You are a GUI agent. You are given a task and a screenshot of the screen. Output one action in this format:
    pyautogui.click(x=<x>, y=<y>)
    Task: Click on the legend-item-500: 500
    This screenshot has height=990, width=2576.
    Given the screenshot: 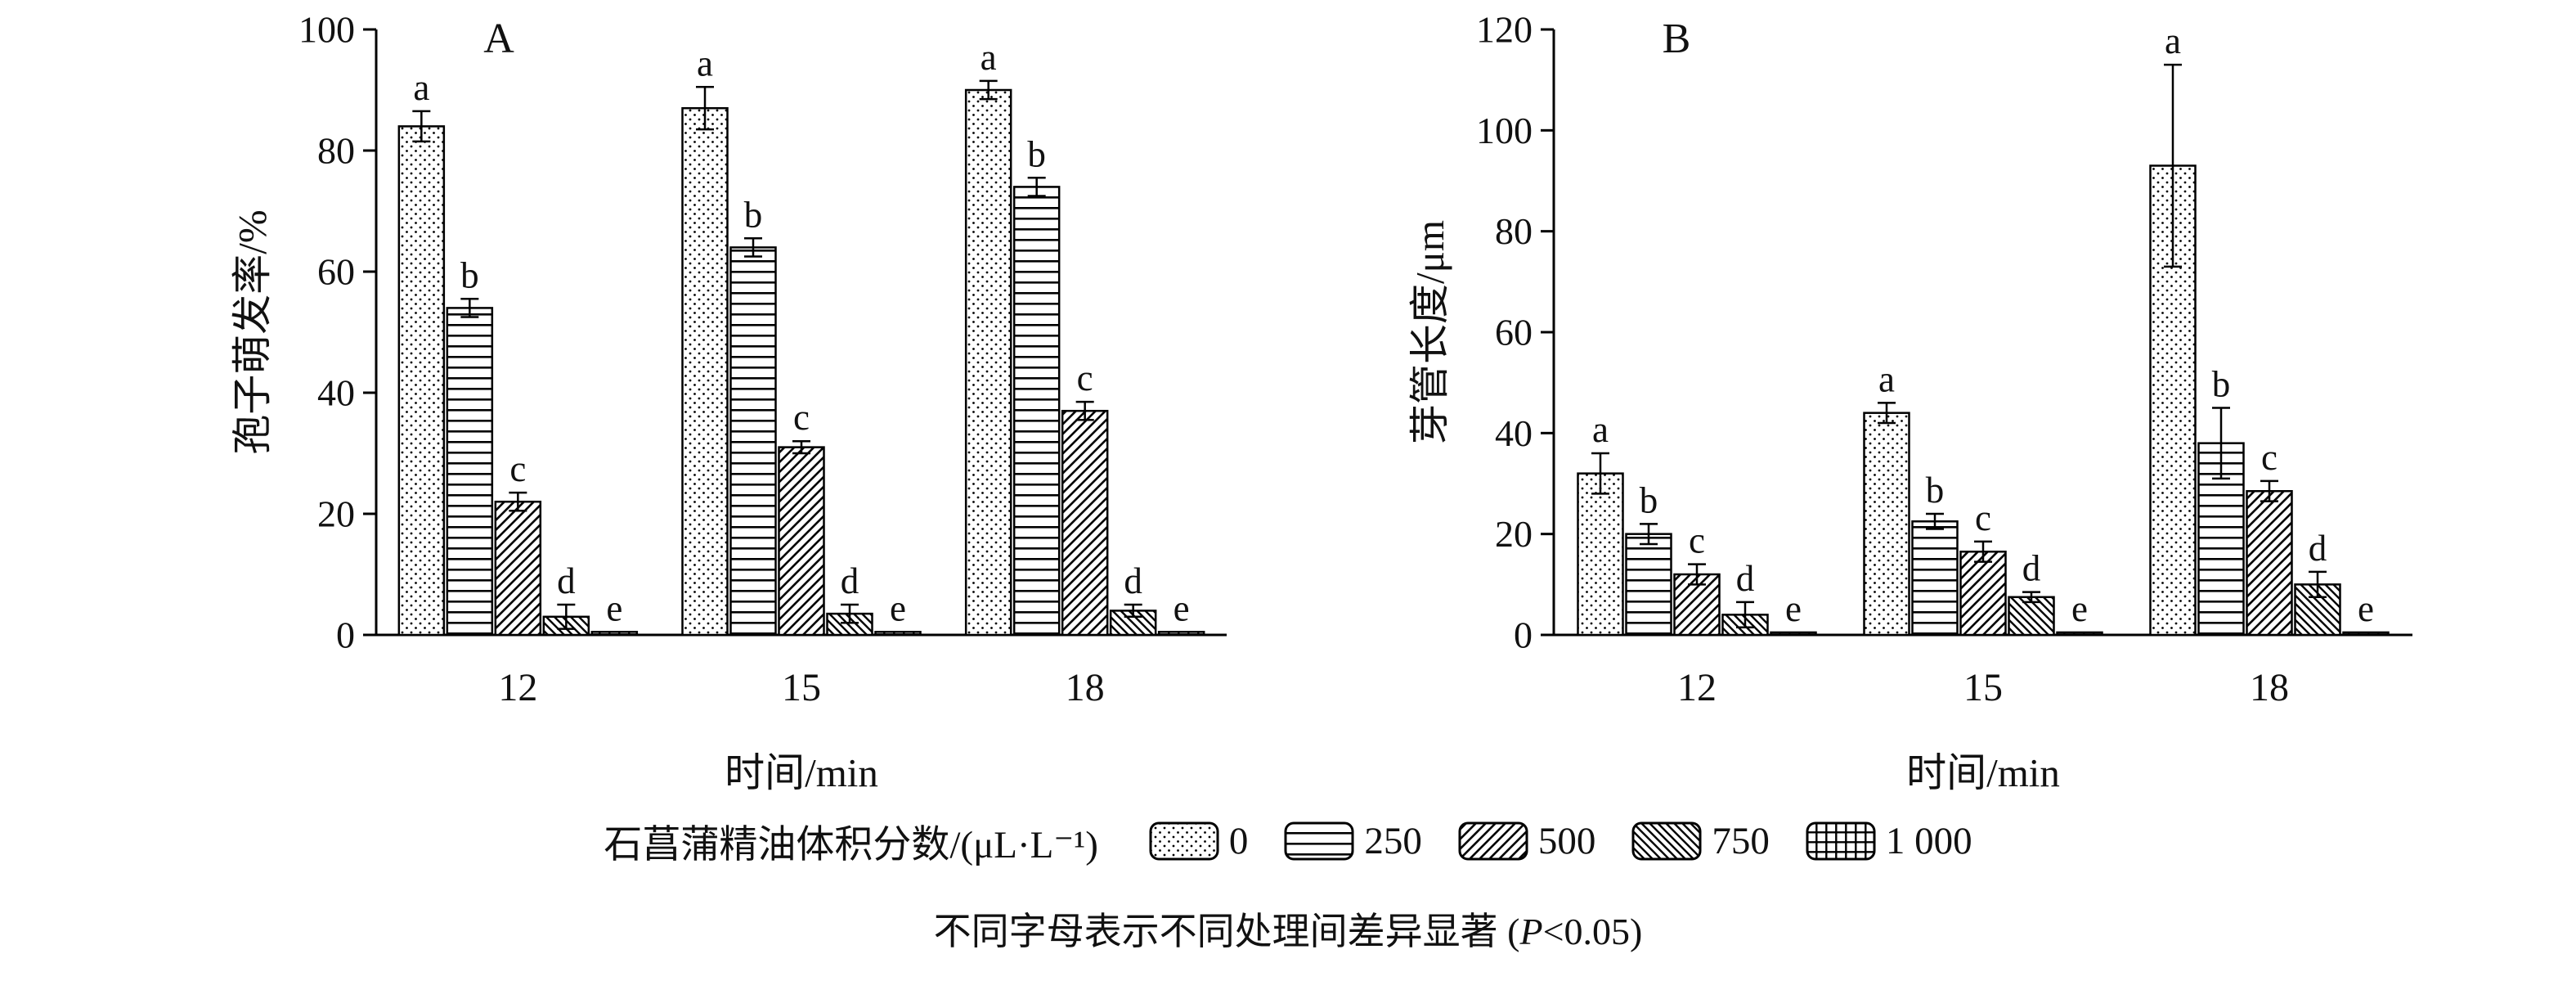 What is the action you would take?
    pyautogui.click(x=1527, y=841)
    